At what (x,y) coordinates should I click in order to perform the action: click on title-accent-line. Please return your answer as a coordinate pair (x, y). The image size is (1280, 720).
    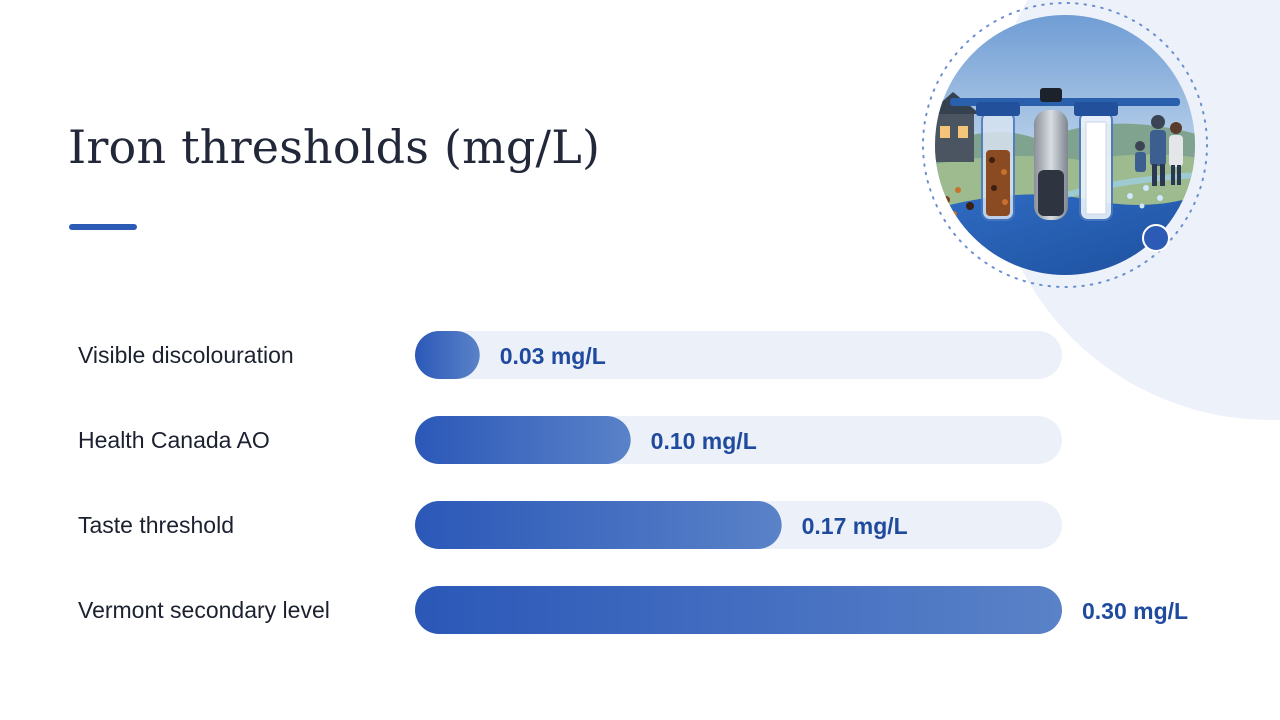
    Looking at the image, I should click on (103, 227).